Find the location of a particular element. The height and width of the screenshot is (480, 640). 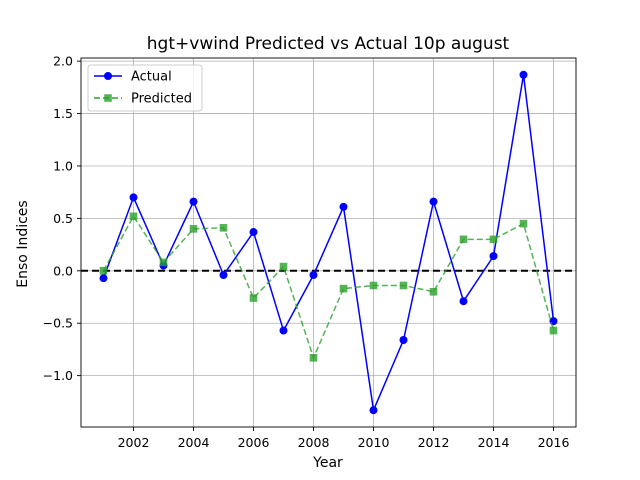

y-tick-label: 1.5 is located at coordinates (63, 113).